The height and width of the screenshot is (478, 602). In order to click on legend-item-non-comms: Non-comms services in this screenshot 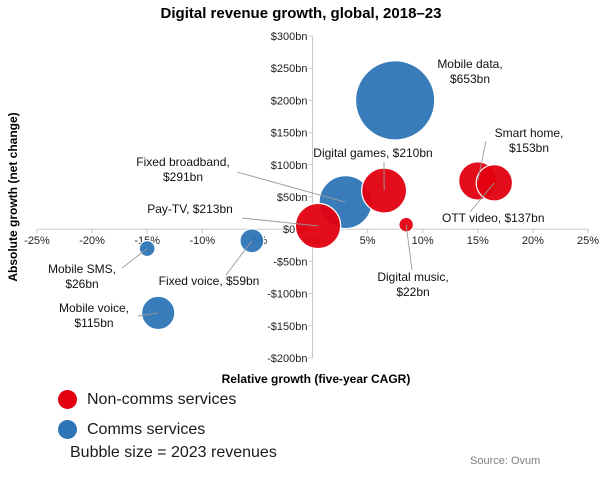, I will do `click(147, 399)`.